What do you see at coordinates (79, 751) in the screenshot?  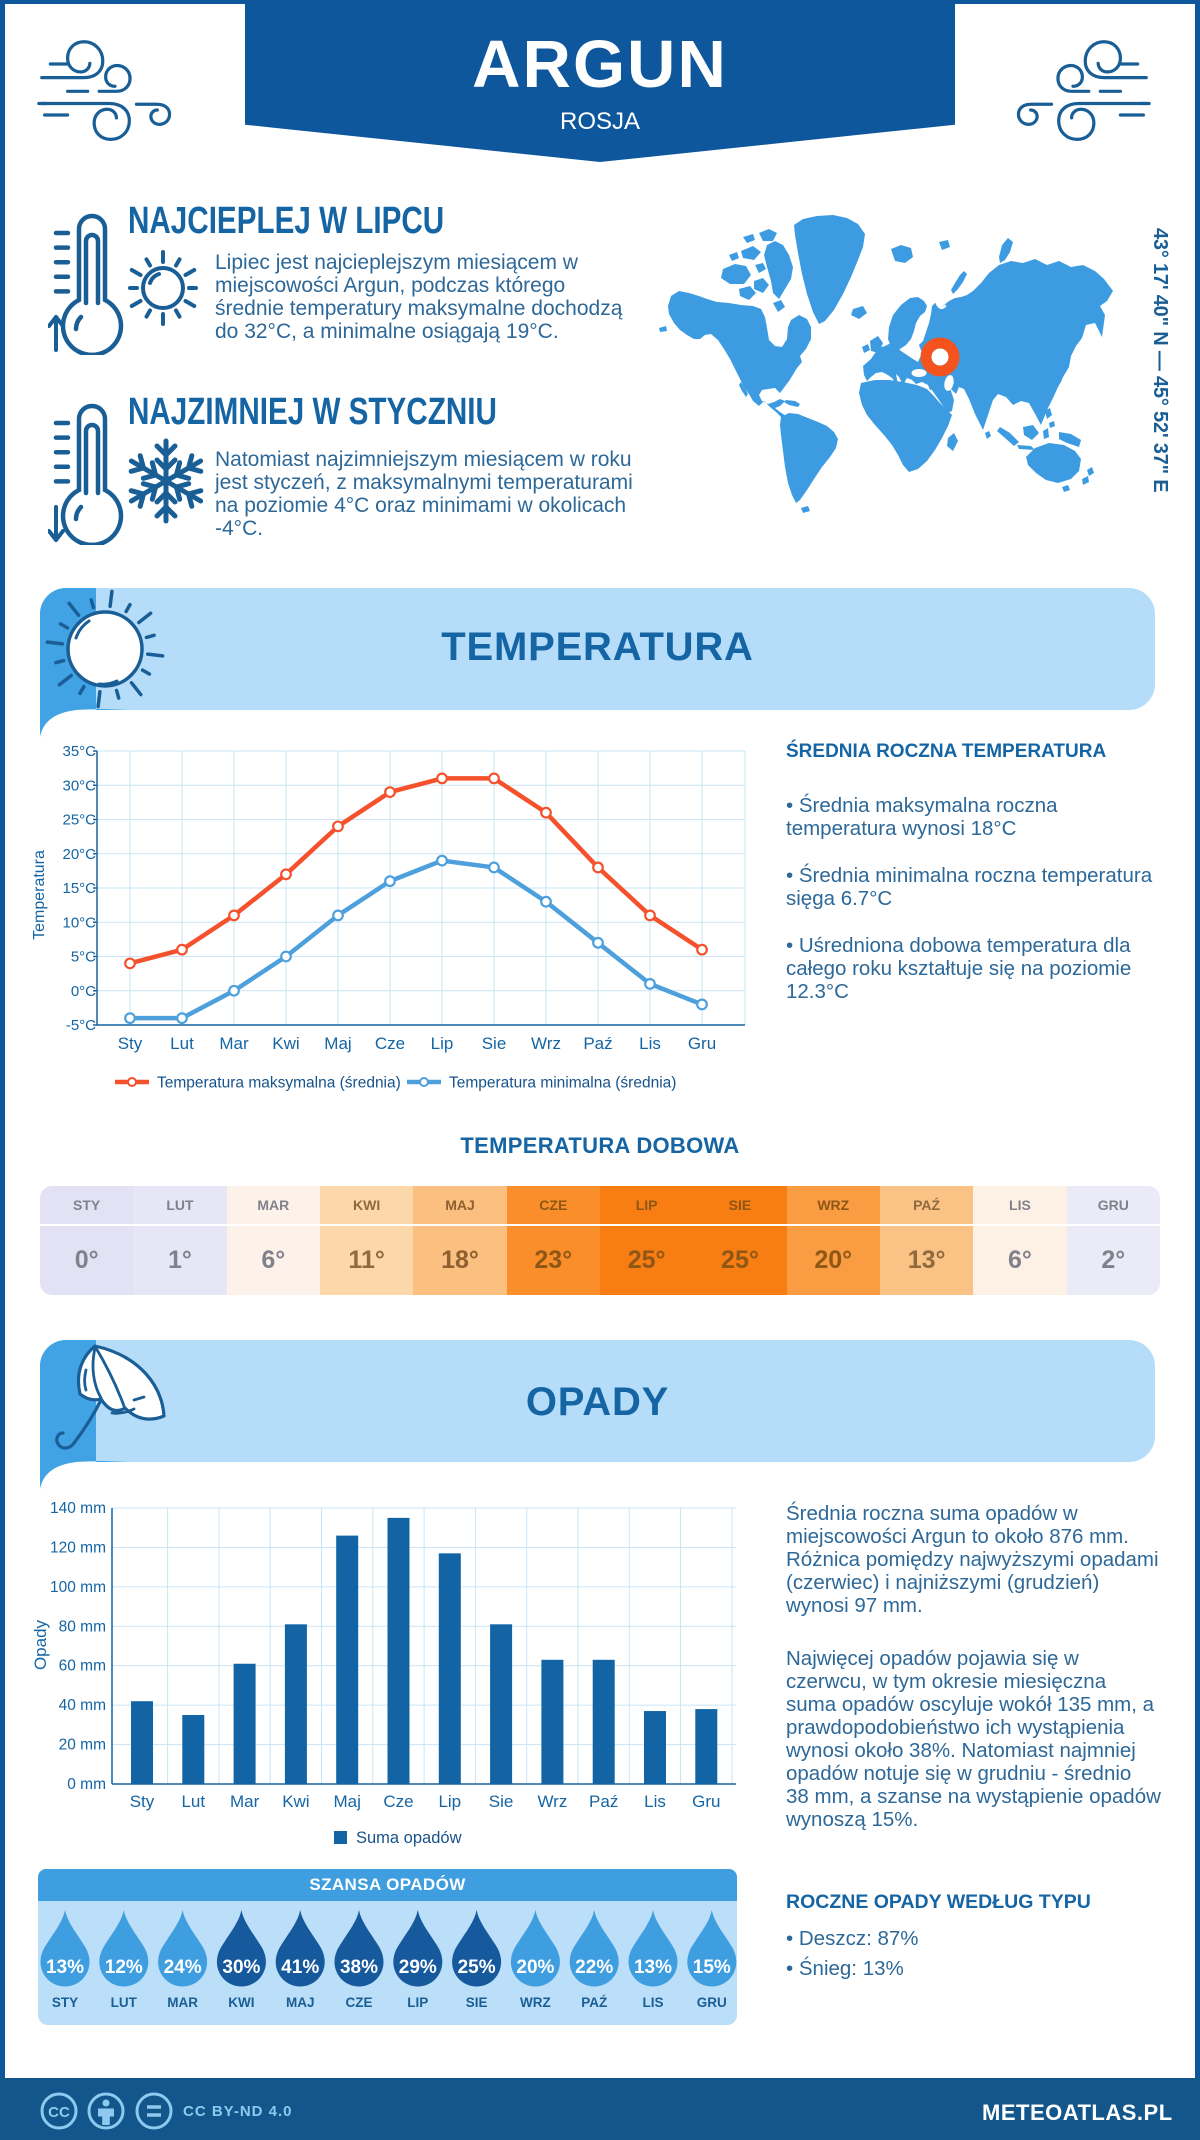 I see `svg-text: 35°C` at bounding box center [79, 751].